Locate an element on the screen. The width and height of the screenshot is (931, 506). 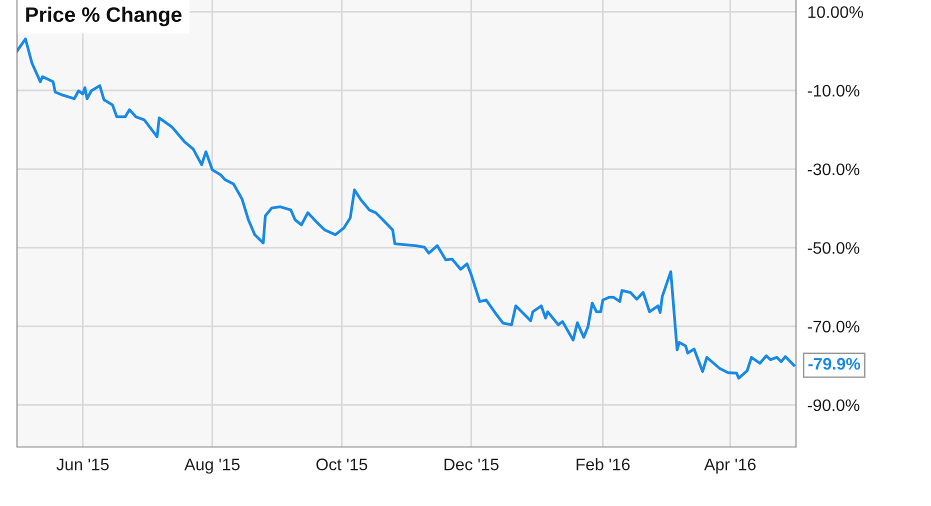
y-tick-label: -50.0% is located at coordinates (834, 248).